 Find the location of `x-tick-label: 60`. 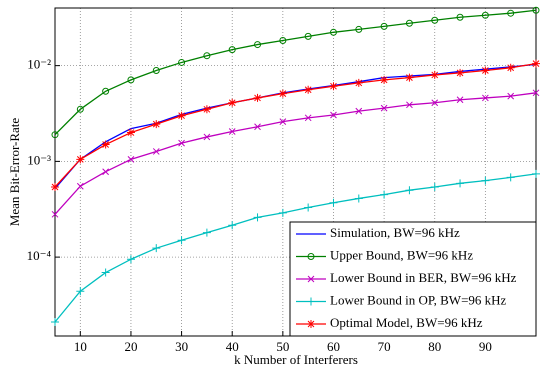

x-tick-label: 60 is located at coordinates (333, 346).